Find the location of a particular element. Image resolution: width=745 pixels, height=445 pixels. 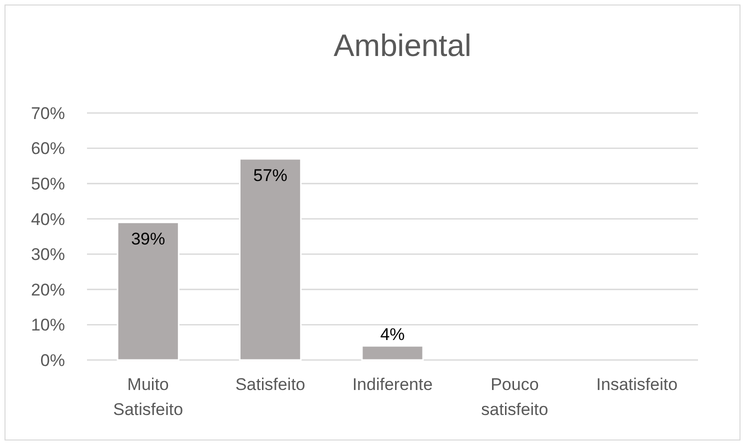

x-tick-label: Muito Satisfeito is located at coordinates (148, 397).